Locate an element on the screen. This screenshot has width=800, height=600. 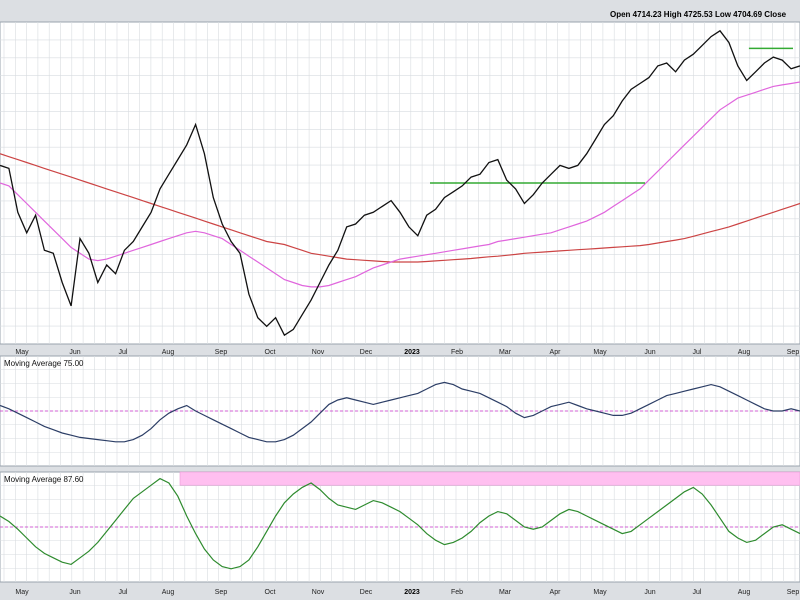
indicator2-label: Moving Average 87.60 is located at coordinates (44, 479).